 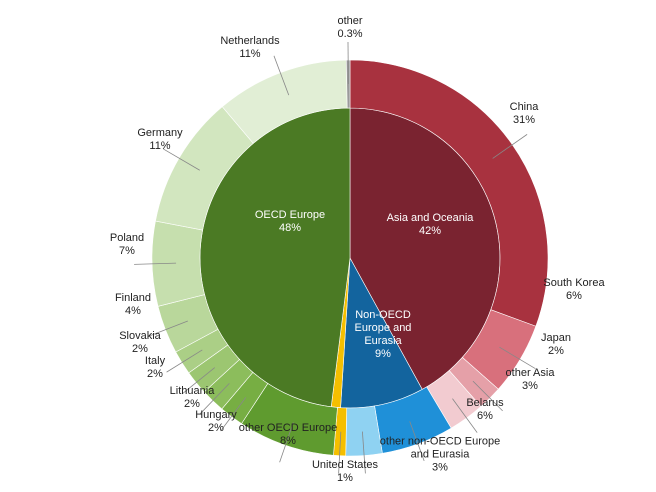 What do you see at coordinates (290, 228) in the screenshot?
I see `label-value: 48%` at bounding box center [290, 228].